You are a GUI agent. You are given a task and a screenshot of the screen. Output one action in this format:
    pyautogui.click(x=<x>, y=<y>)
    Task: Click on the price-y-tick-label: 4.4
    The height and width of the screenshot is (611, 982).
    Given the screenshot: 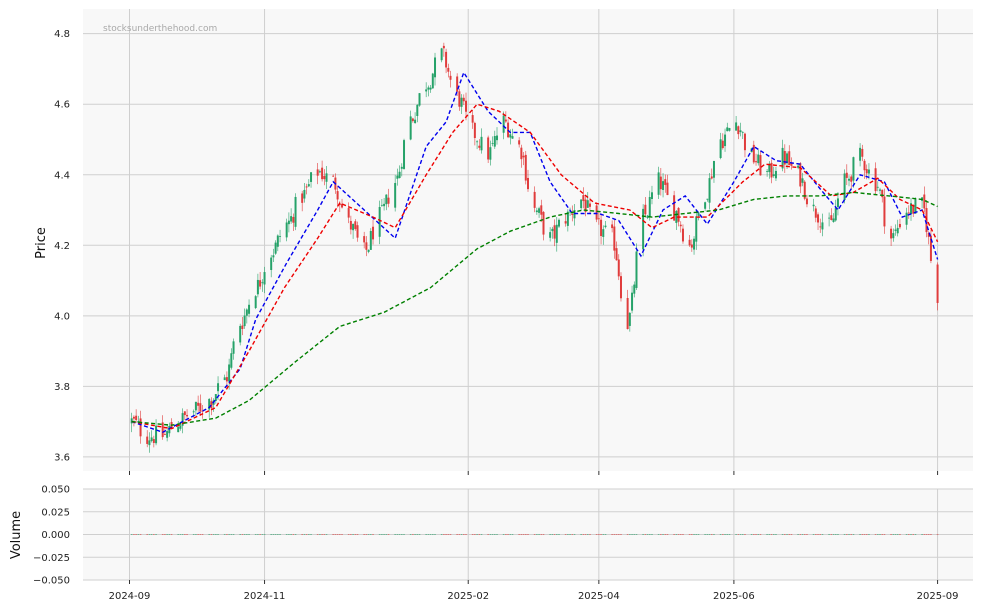 What is the action you would take?
    pyautogui.click(x=62, y=175)
    